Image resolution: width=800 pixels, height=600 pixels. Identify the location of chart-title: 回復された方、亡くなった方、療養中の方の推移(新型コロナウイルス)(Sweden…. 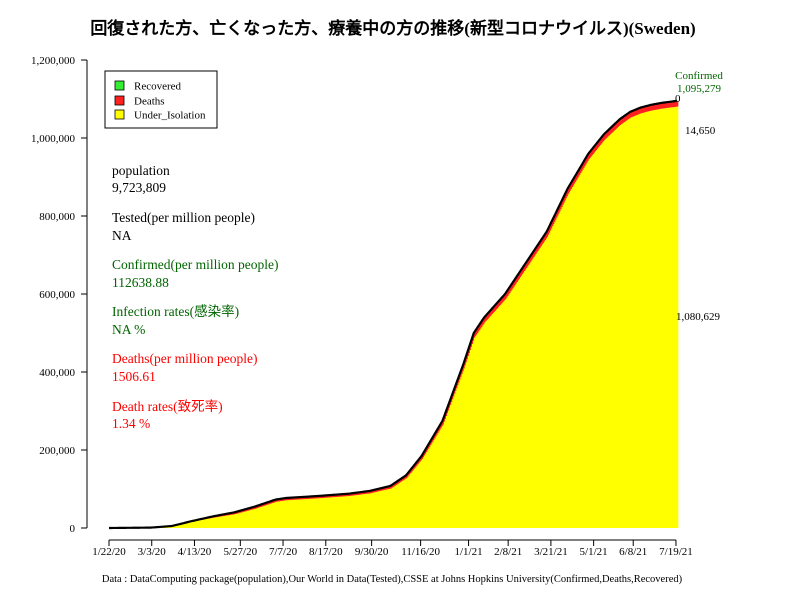
(392, 28).